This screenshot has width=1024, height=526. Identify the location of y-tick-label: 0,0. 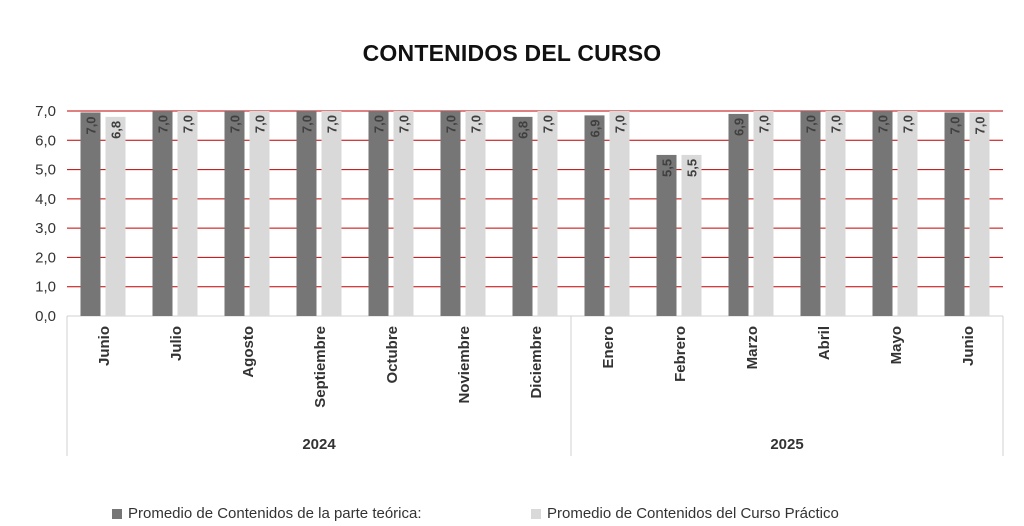
(45, 316).